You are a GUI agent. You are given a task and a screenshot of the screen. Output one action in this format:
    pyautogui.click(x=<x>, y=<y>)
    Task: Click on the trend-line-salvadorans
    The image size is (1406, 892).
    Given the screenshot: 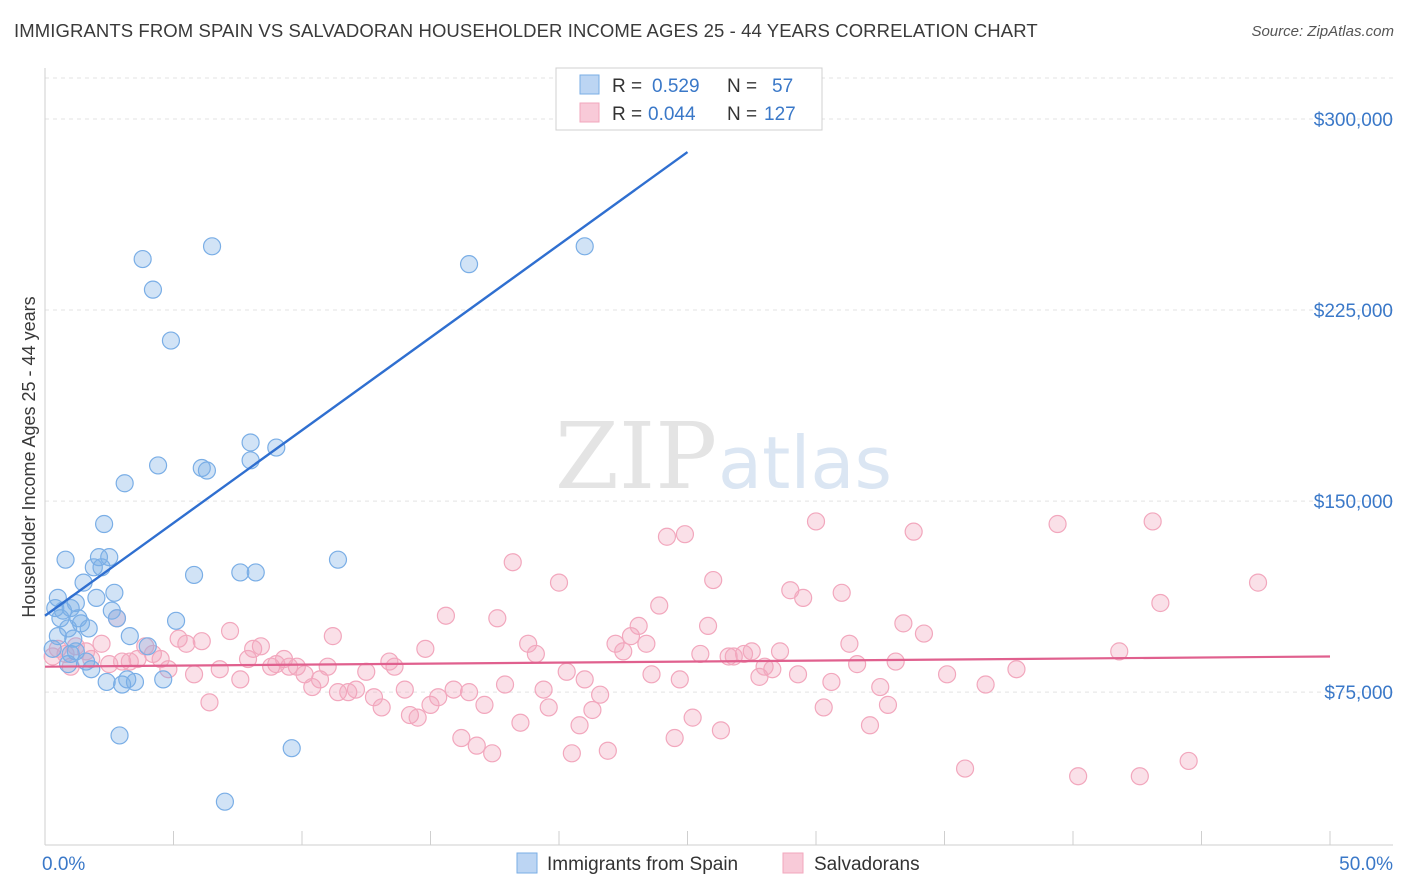 What is the action you would take?
    pyautogui.click(x=687, y=661)
    